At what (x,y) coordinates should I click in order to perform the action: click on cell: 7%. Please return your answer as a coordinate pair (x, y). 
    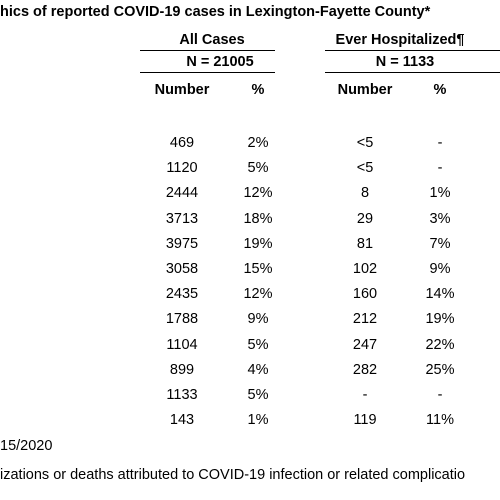
    Looking at the image, I should click on (440, 243).